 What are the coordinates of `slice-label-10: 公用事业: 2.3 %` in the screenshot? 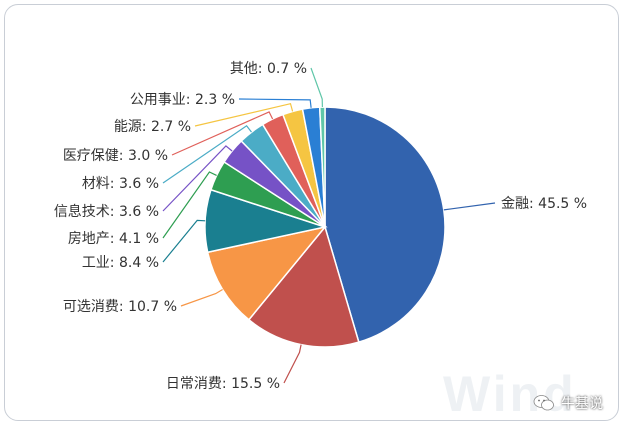 It's located at (182, 100).